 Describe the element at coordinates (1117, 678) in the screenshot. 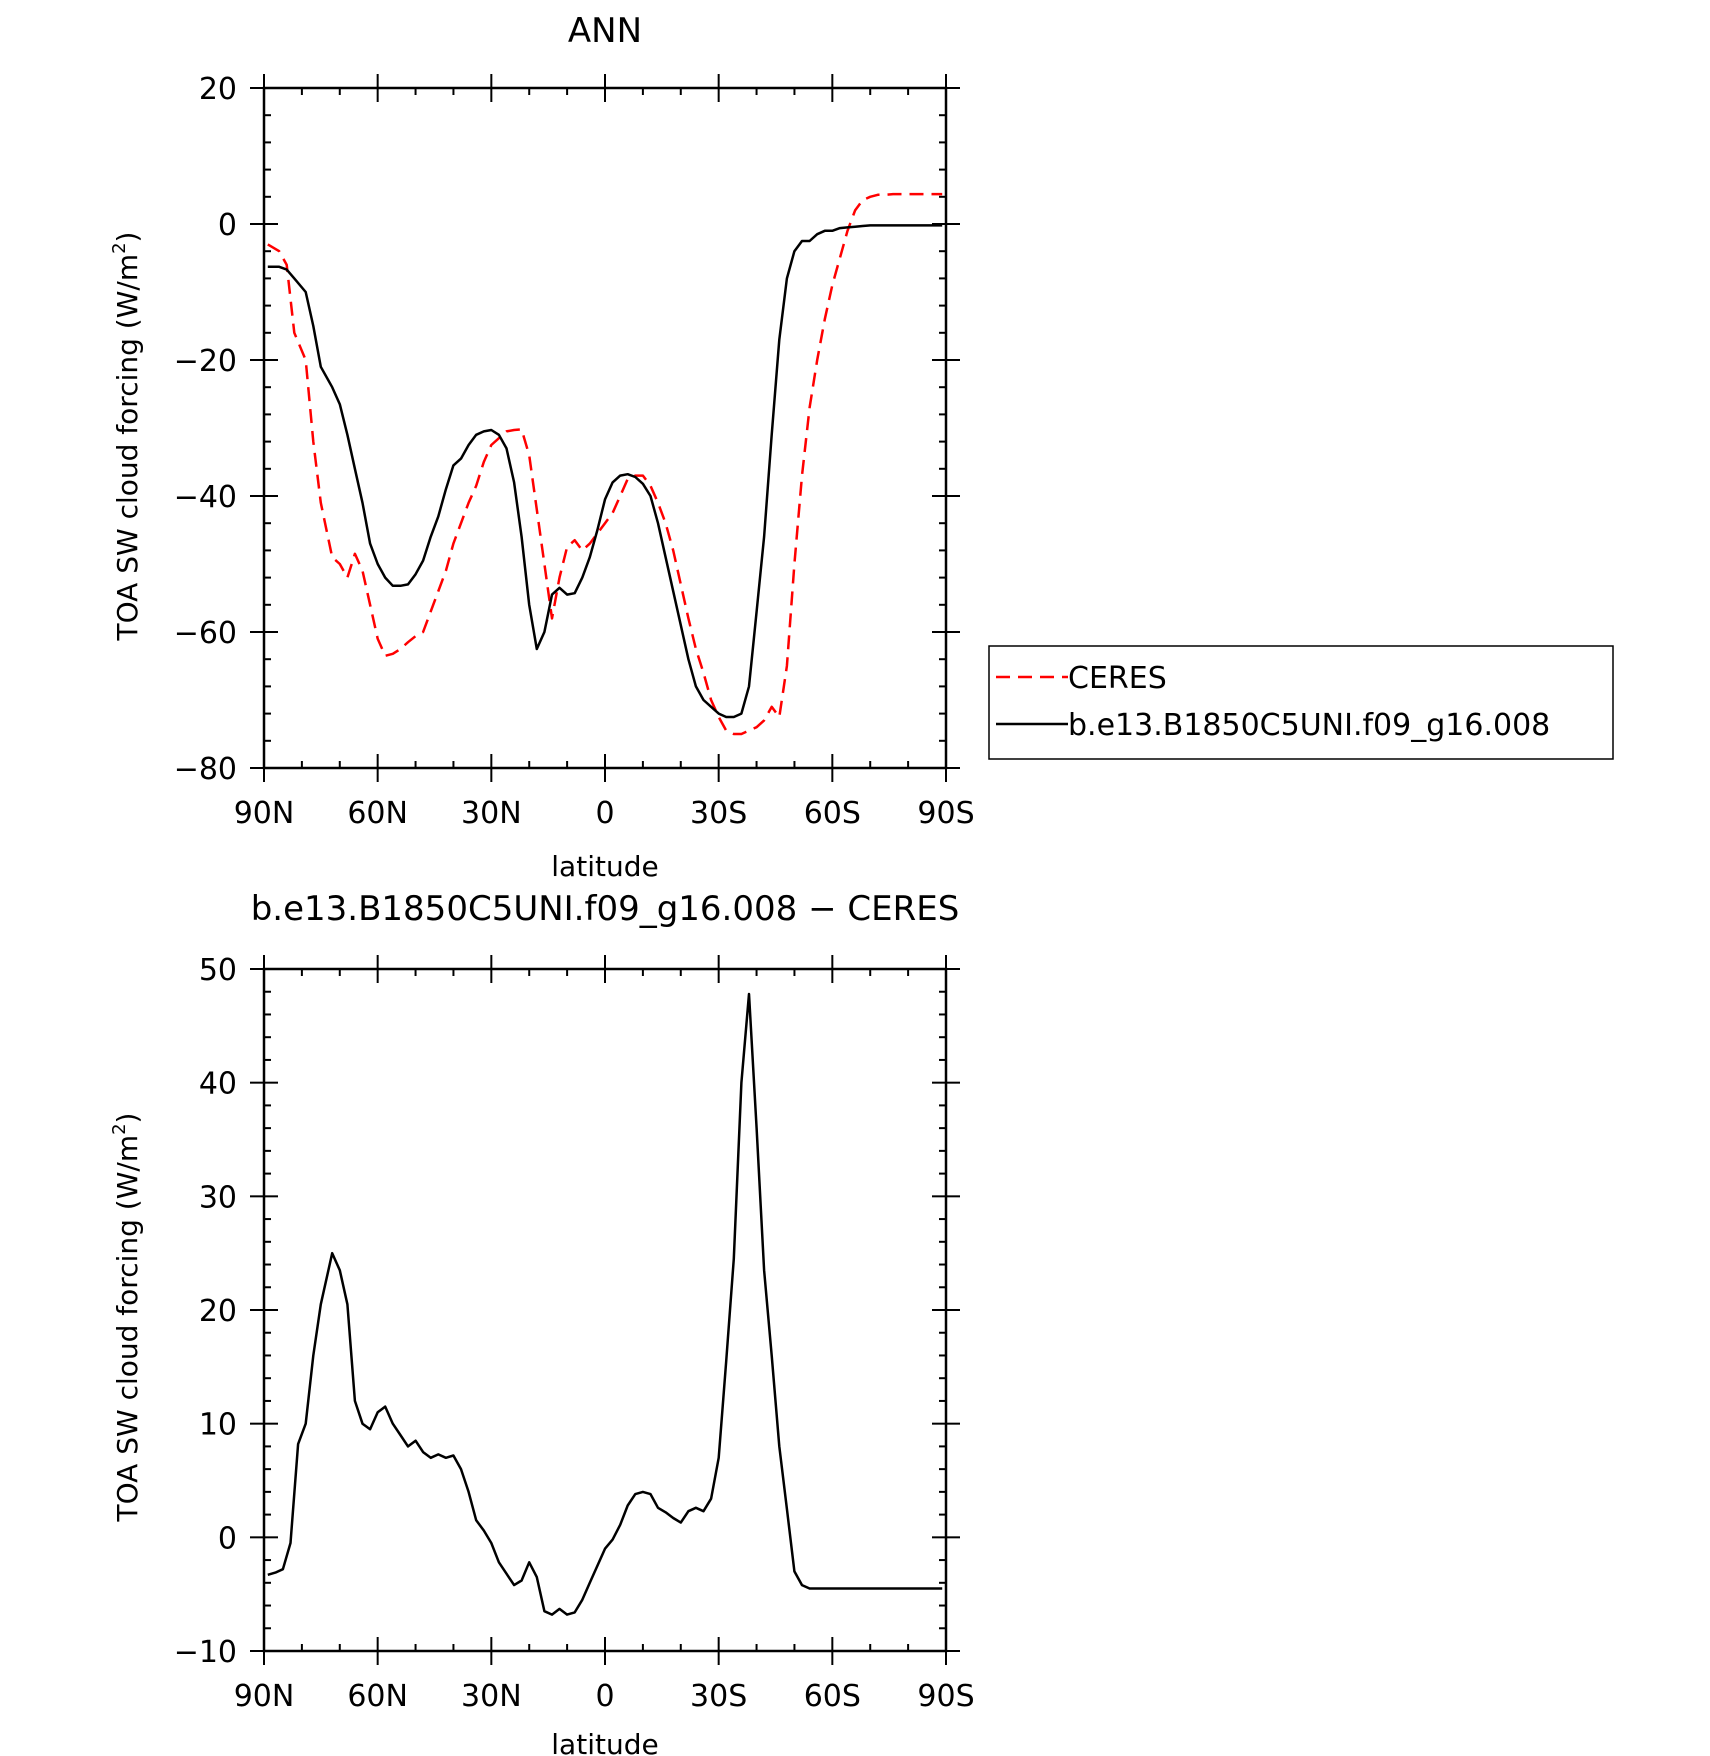

I see `legend-label-ceres: CERES` at that location.